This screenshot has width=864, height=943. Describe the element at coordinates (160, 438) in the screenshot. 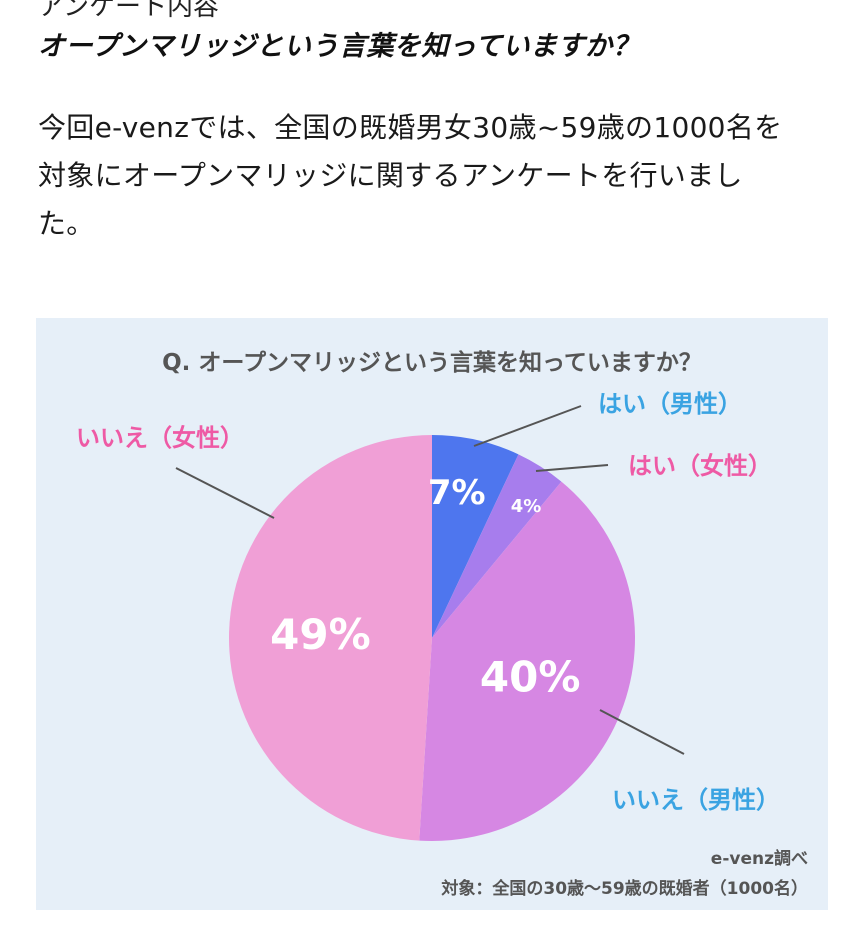

I see `slice-category-label: いいえ（女性）` at that location.